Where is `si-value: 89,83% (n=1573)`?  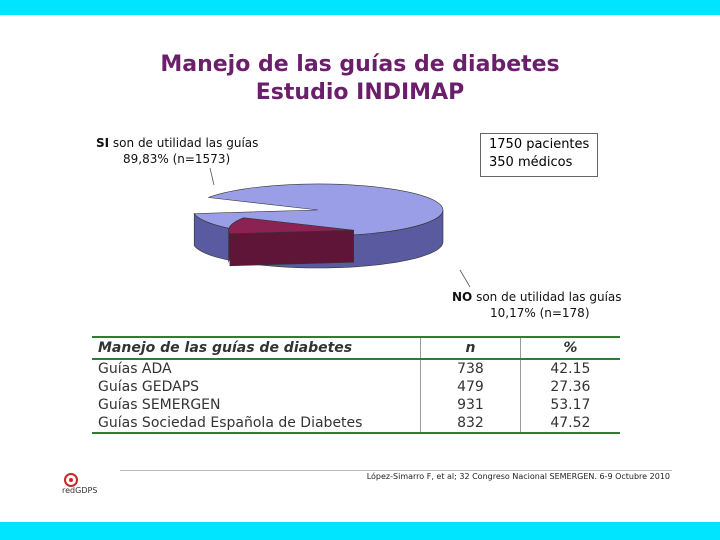 si-value: 89,83% (n=1573) is located at coordinates (177, 159).